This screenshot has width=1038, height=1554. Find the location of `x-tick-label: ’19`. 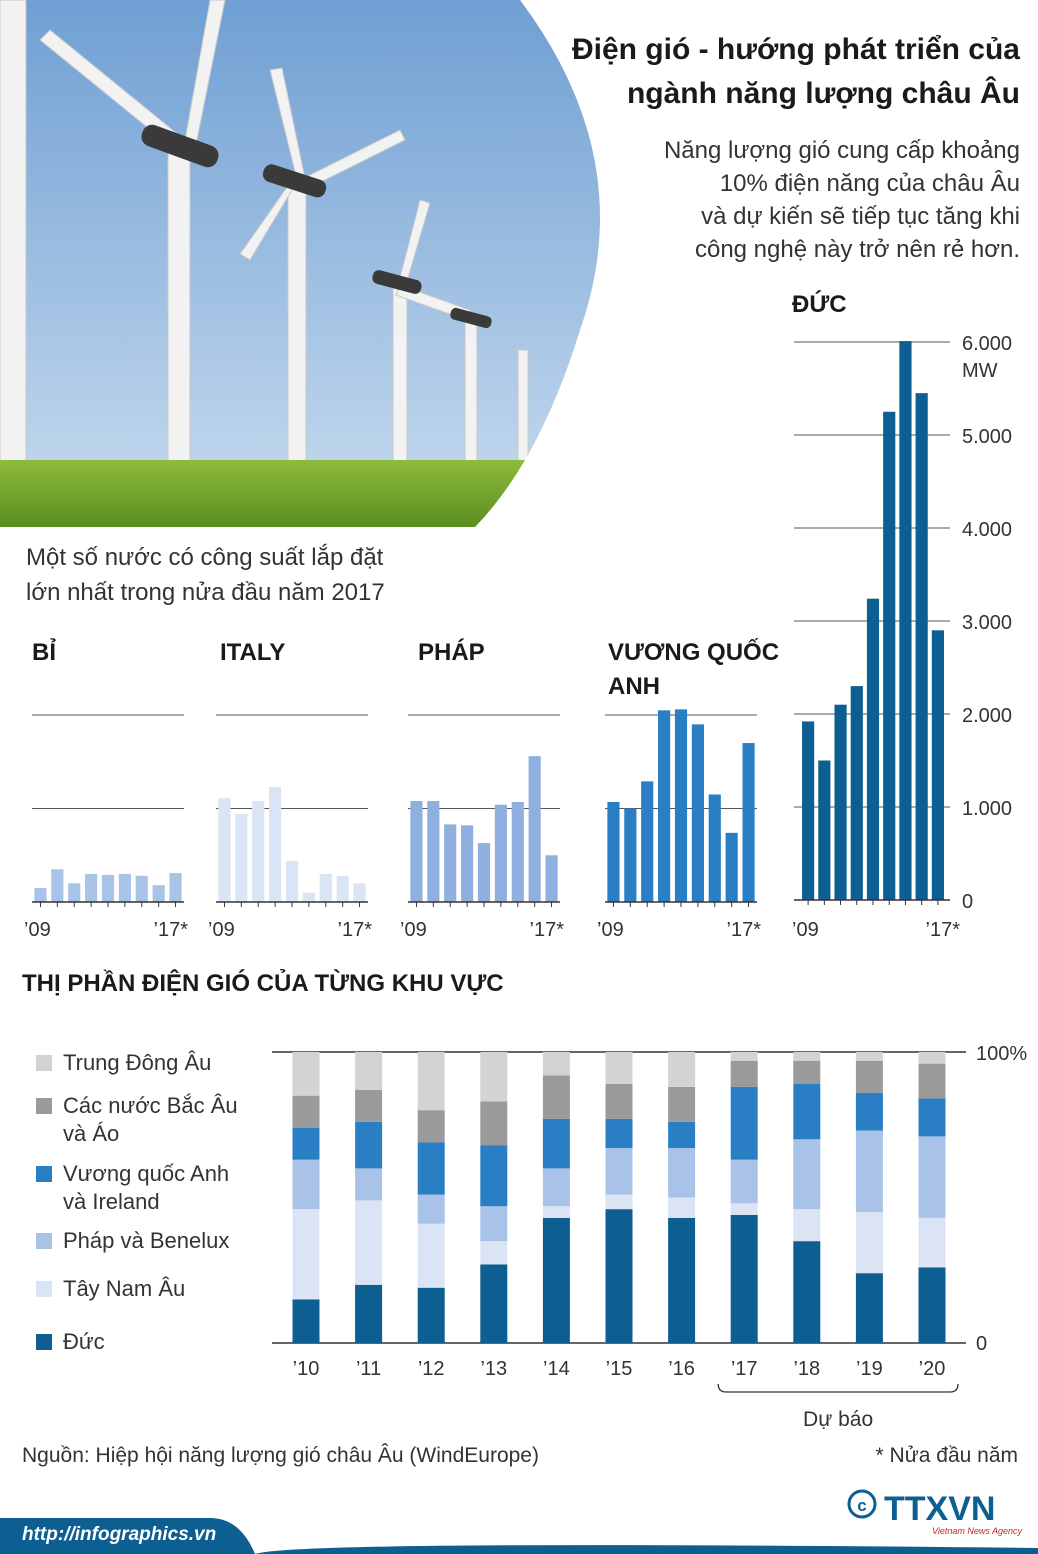

x-tick-label: ’19 is located at coordinates (869, 1369).